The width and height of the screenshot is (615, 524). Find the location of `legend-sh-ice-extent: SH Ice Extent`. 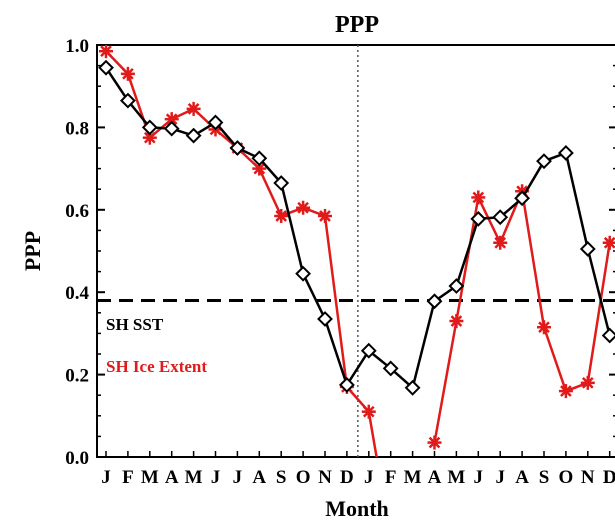

legend-sh-ice-extent: SH Ice Extent is located at coordinates (156, 366).